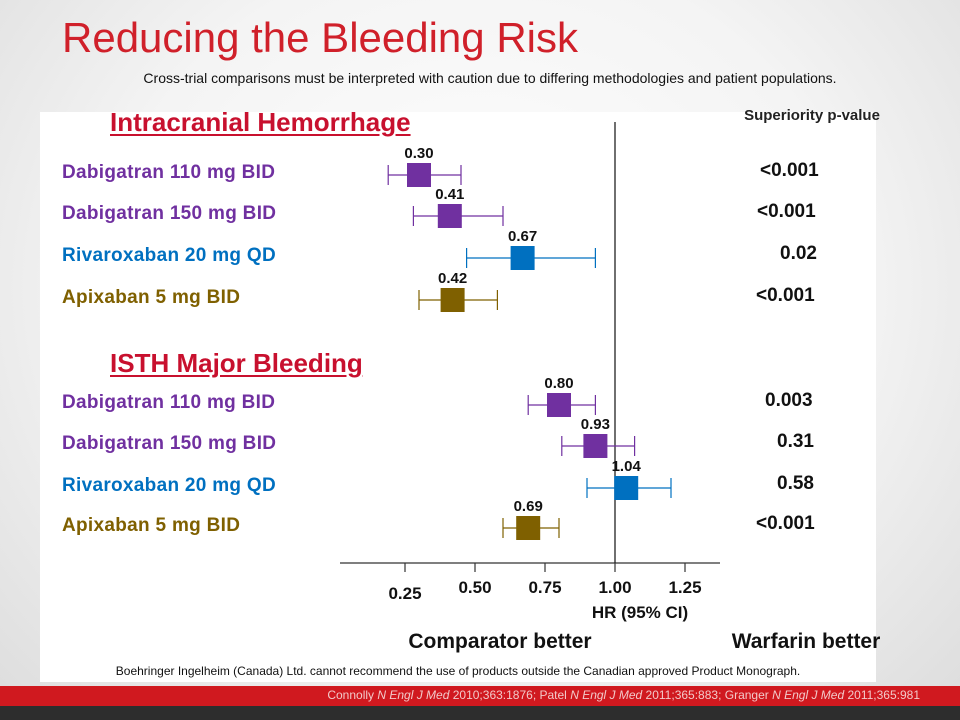 The image size is (960, 720). What do you see at coordinates (528, 506) in the screenshot?
I see `hr-value-label: 0.69` at bounding box center [528, 506].